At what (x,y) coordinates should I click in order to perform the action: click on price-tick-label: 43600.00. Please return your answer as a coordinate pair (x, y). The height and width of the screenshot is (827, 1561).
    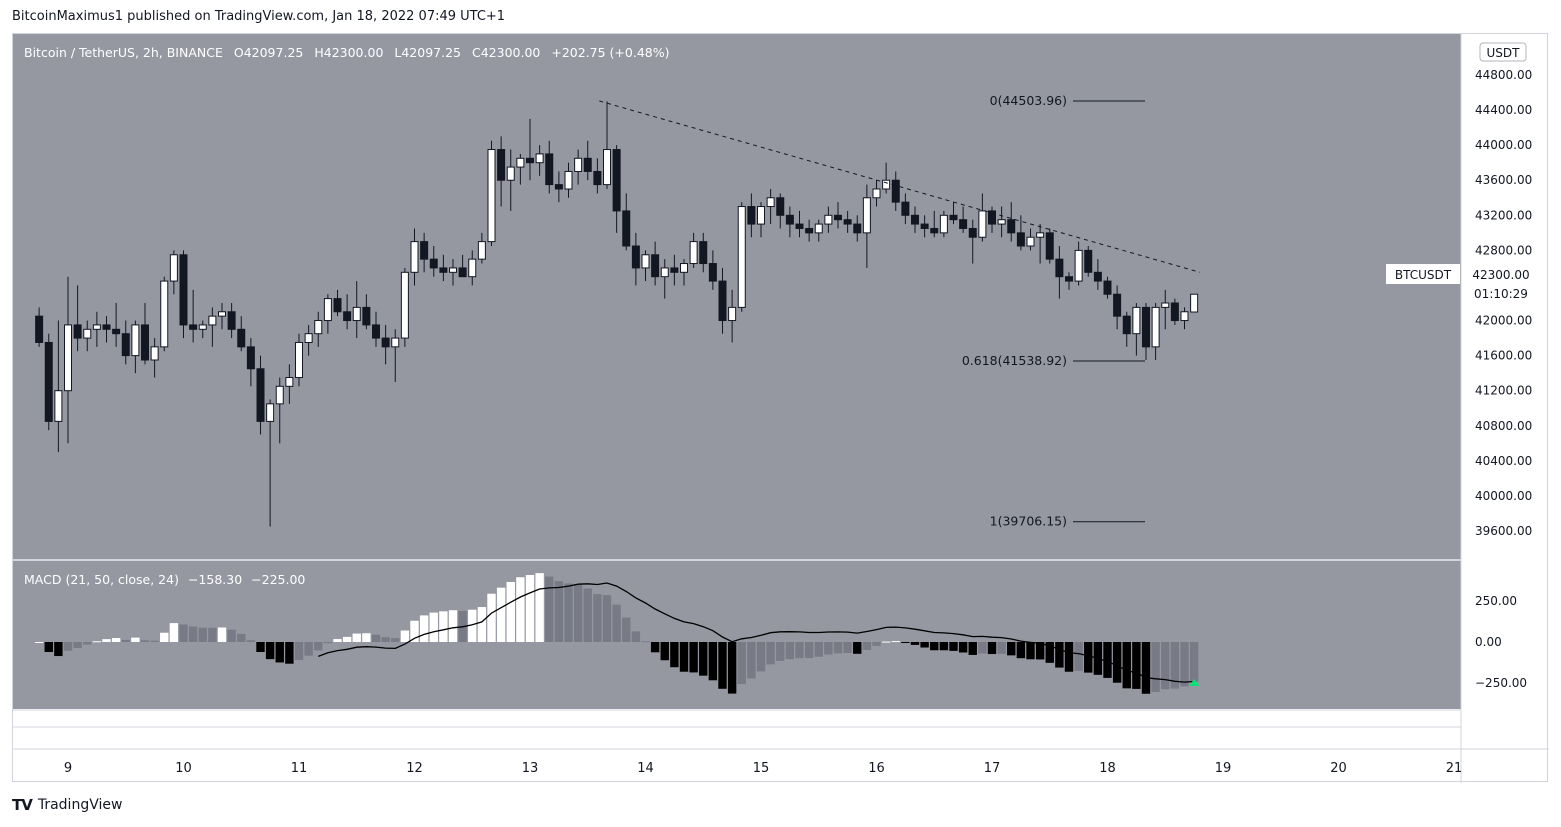
    Looking at the image, I should click on (1503, 180).